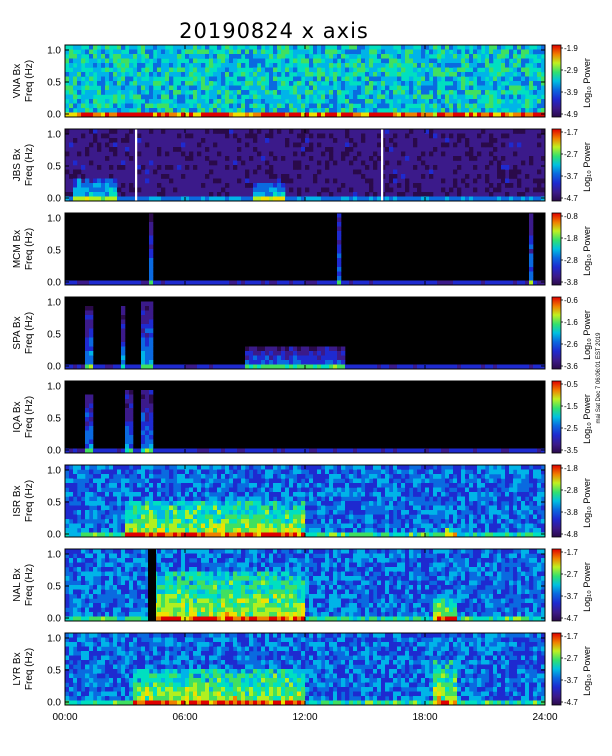 The width and height of the screenshot is (612, 756). Describe the element at coordinates (571, 216) in the screenshot. I see `colorbar-tick-label: -0.8` at that location.